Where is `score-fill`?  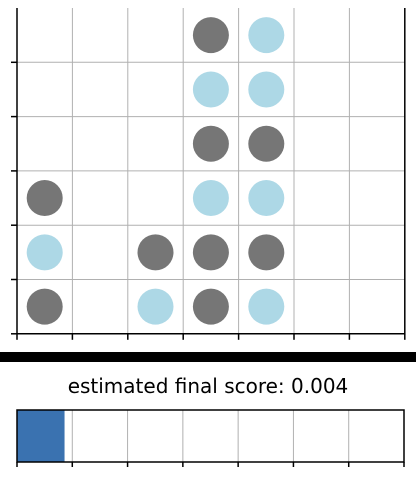 score-fill is located at coordinates (41, 436).